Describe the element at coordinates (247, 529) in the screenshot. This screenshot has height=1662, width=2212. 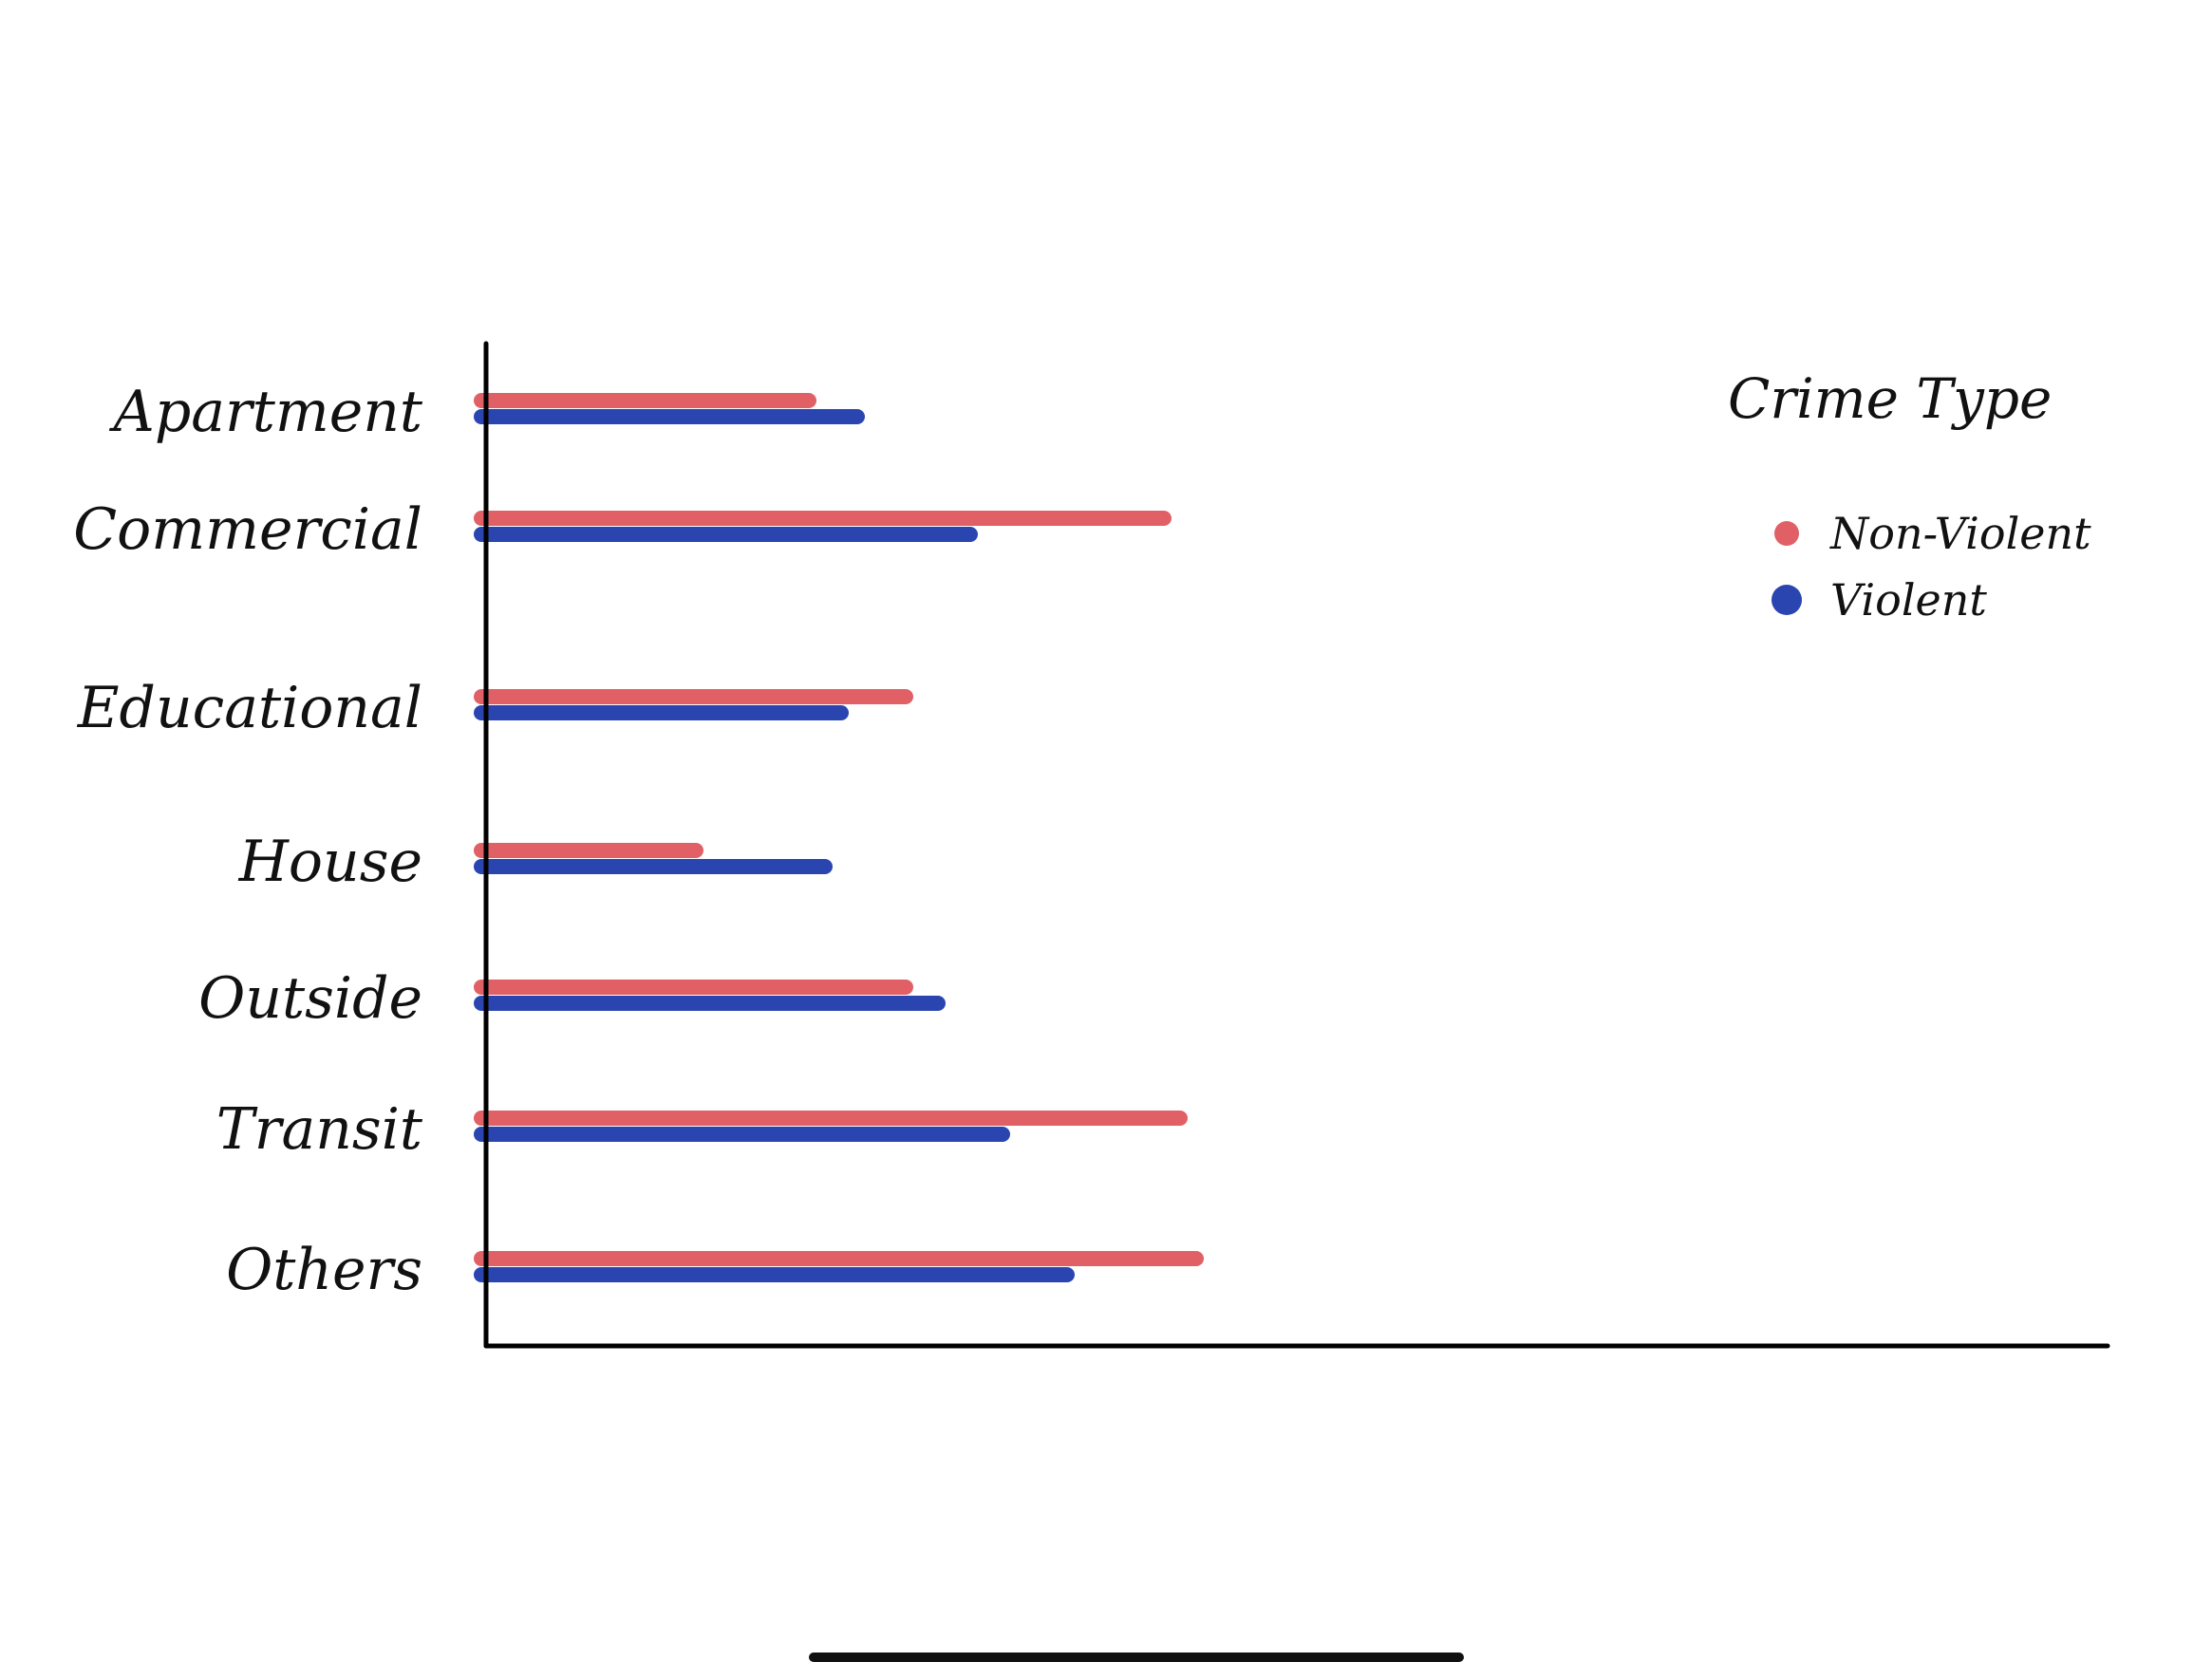
I see `category-label-commercial: Commercial` at that location.